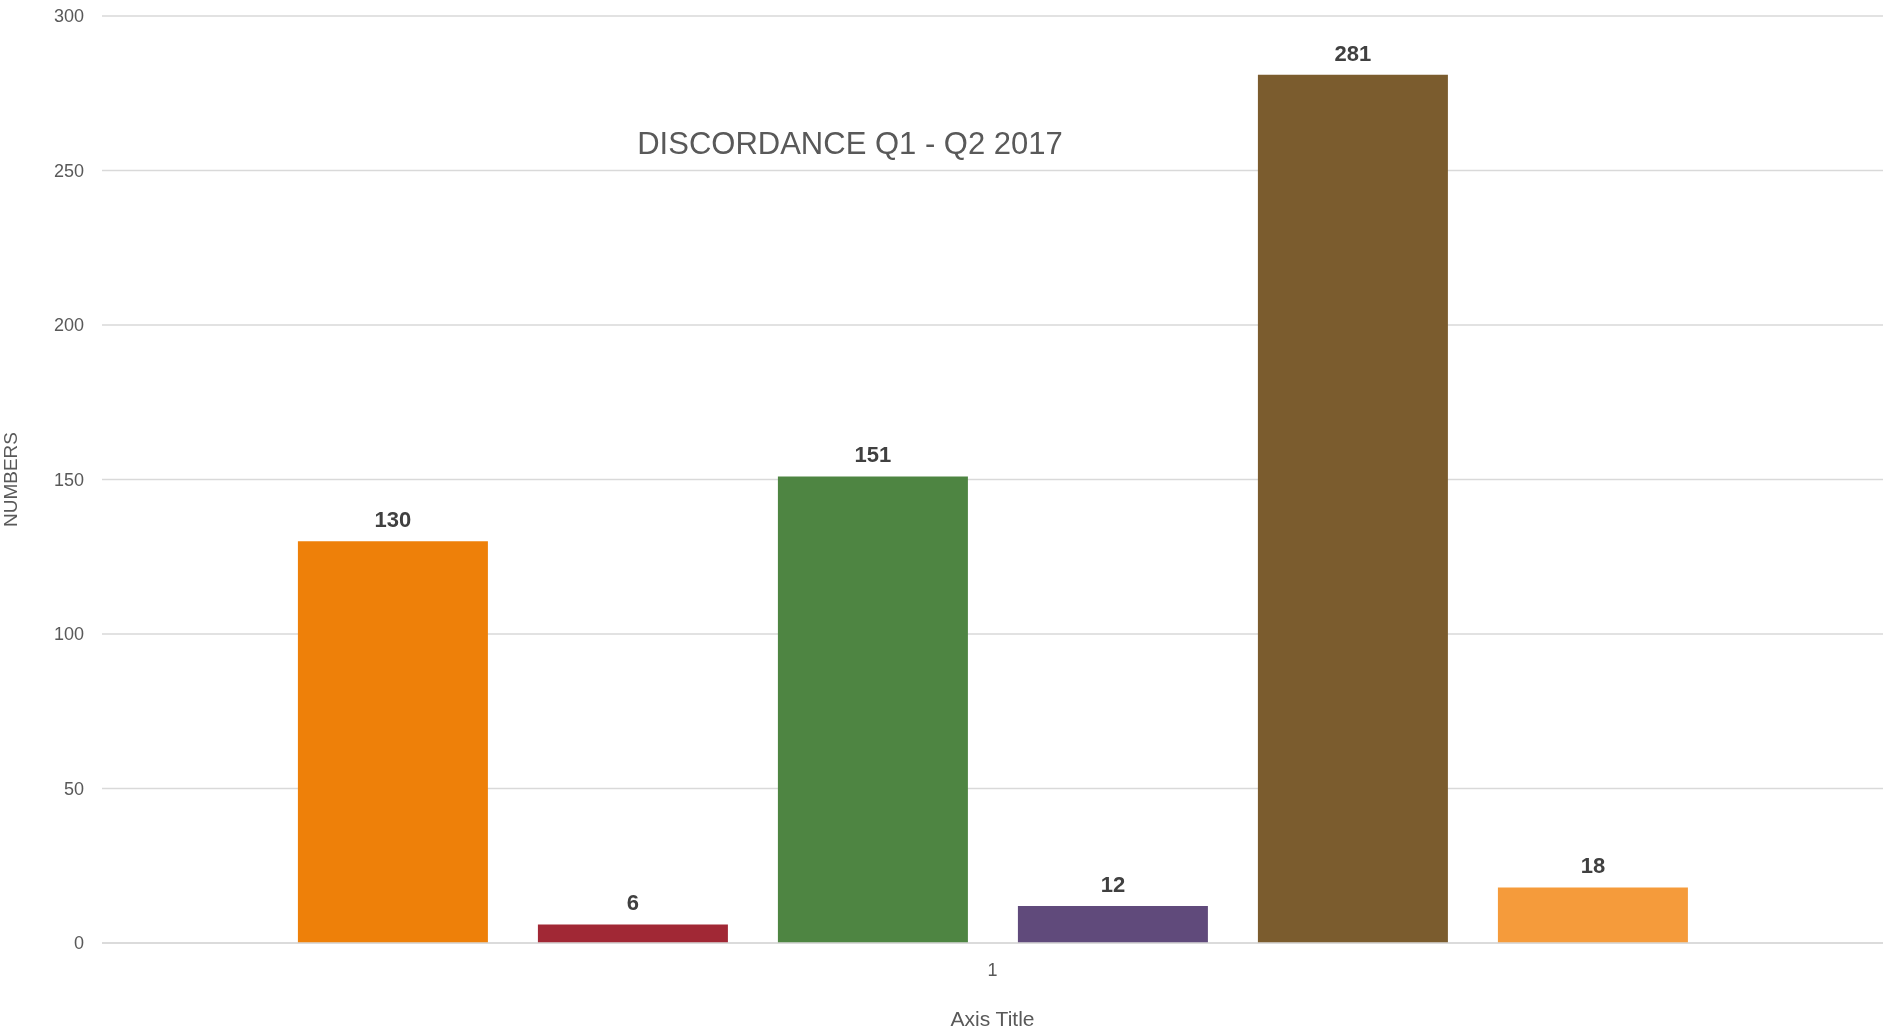 This screenshot has width=1883, height=1028. I want to click on data-label: 151, so click(873, 455).